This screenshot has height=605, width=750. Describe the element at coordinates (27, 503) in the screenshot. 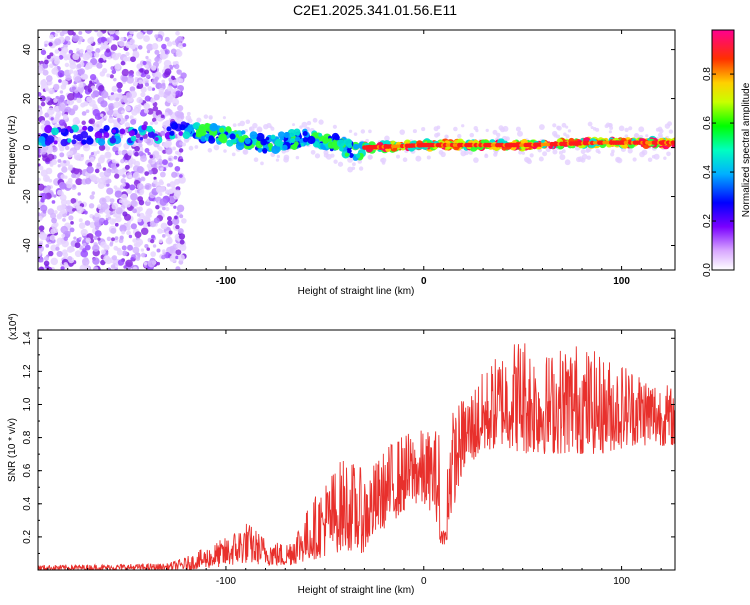

I see `snr-ytick-label: 0.4` at that location.